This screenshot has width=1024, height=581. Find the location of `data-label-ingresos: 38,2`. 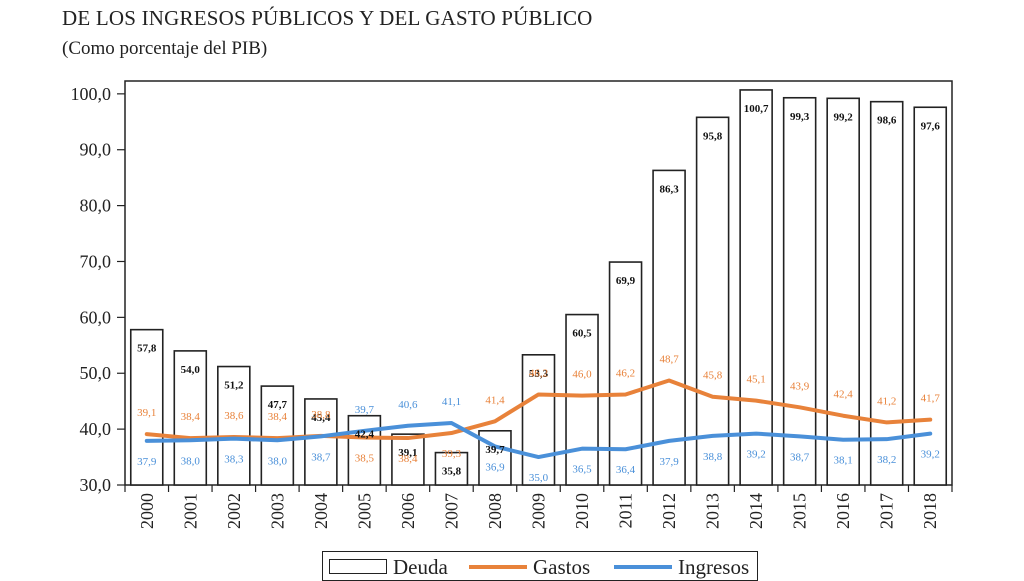

data-label-ingresos: 38,2 is located at coordinates (886, 460).